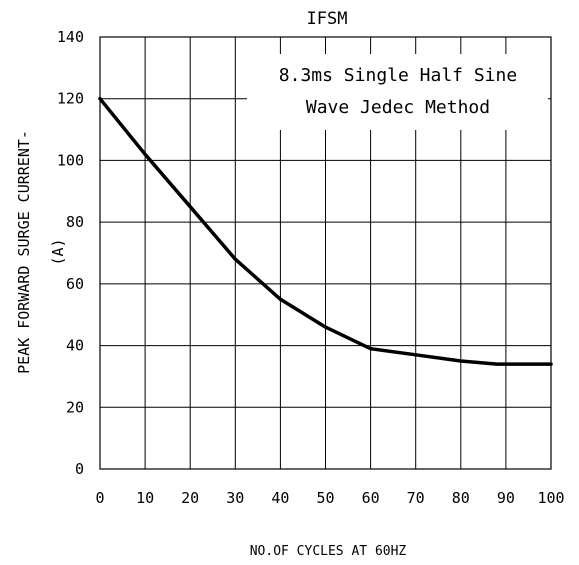  What do you see at coordinates (70, 37) in the screenshot?
I see `y-tick-label-7: 140` at bounding box center [70, 37].